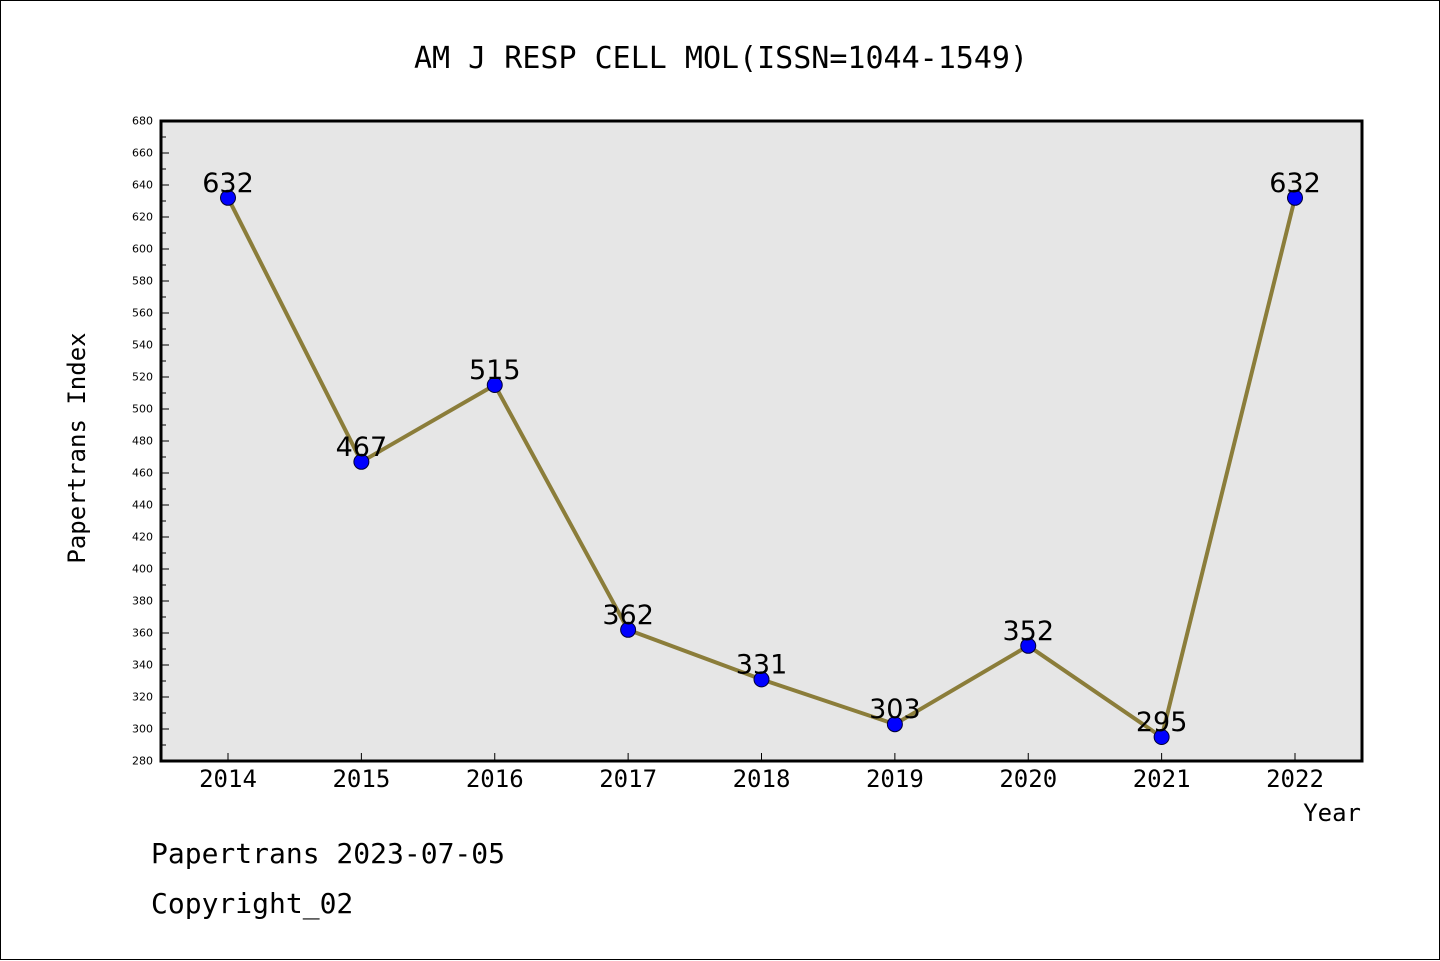 Image resolution: width=1440 pixels, height=961 pixels. I want to click on x-axis-label: Year, so click(1332, 813).